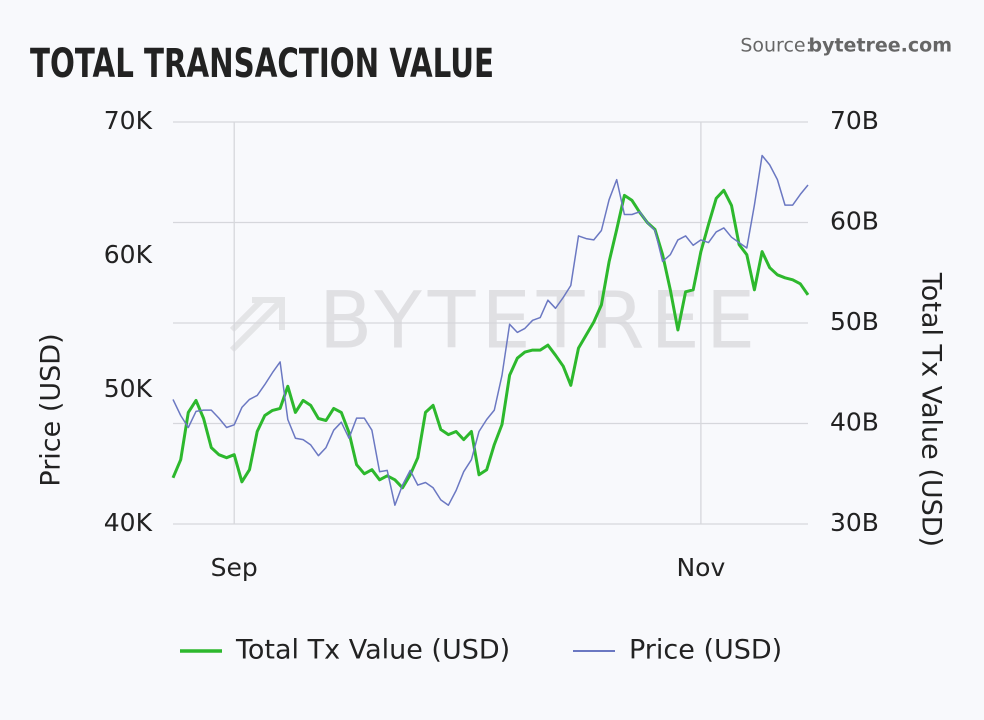  What do you see at coordinates (372, 650) in the screenshot?
I see `legend-label: Total Tx Value (USD)` at bounding box center [372, 650].